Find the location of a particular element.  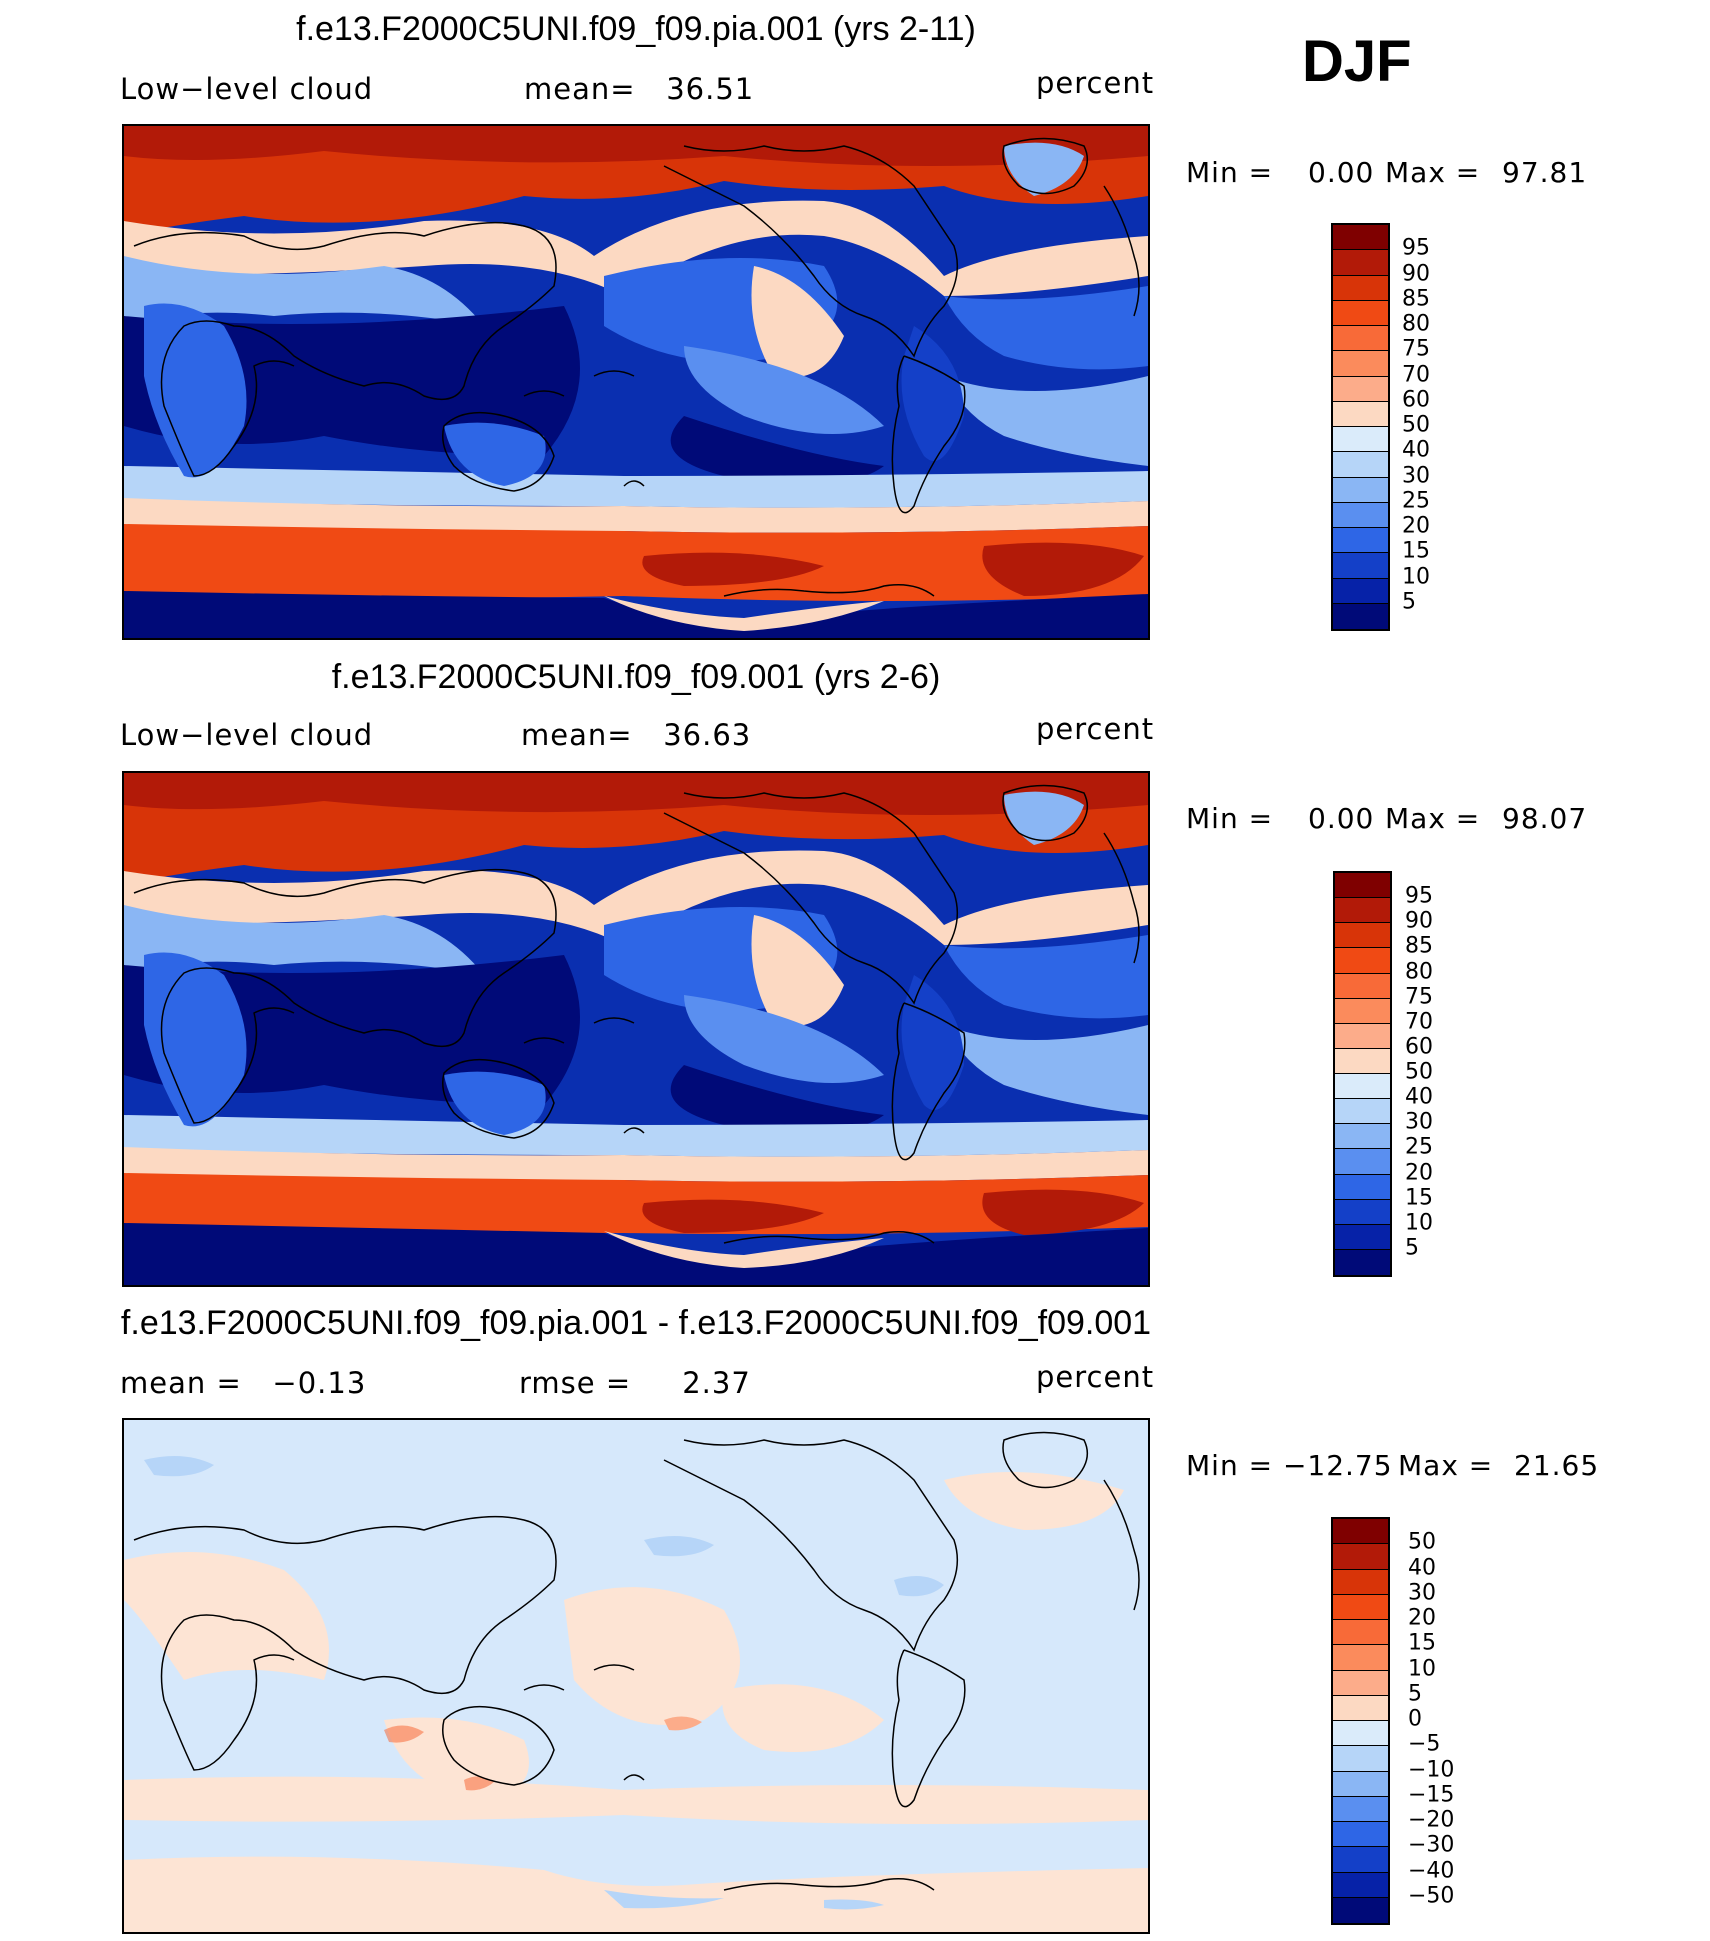

panel2-colorbar-label: 15 is located at coordinates (1419, 1198).